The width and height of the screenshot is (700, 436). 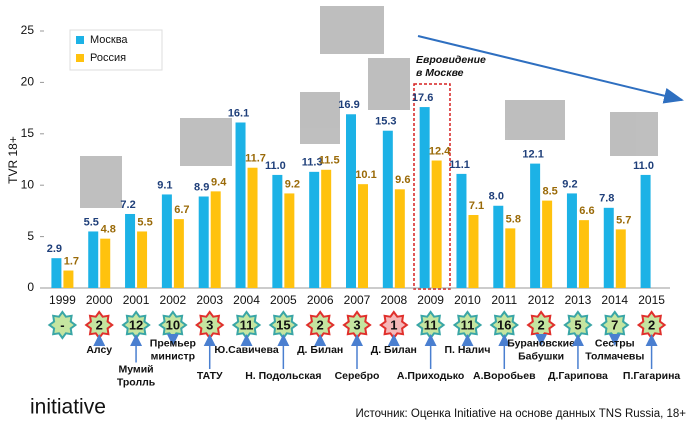 I want to click on value-label: 11.0, so click(x=643, y=166).